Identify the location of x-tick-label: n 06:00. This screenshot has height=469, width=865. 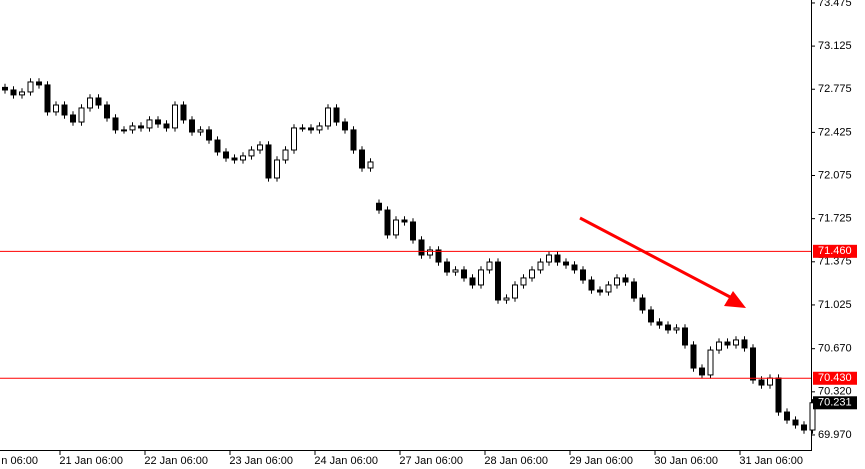
(19, 461).